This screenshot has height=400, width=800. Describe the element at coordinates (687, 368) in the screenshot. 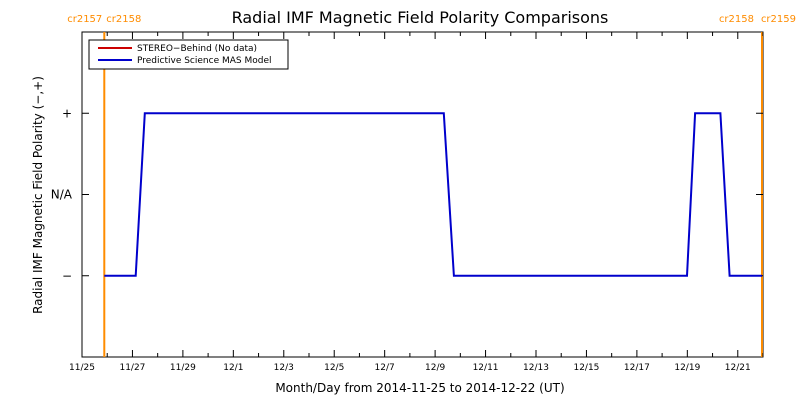

I see `x-tick-label: 12/19` at that location.